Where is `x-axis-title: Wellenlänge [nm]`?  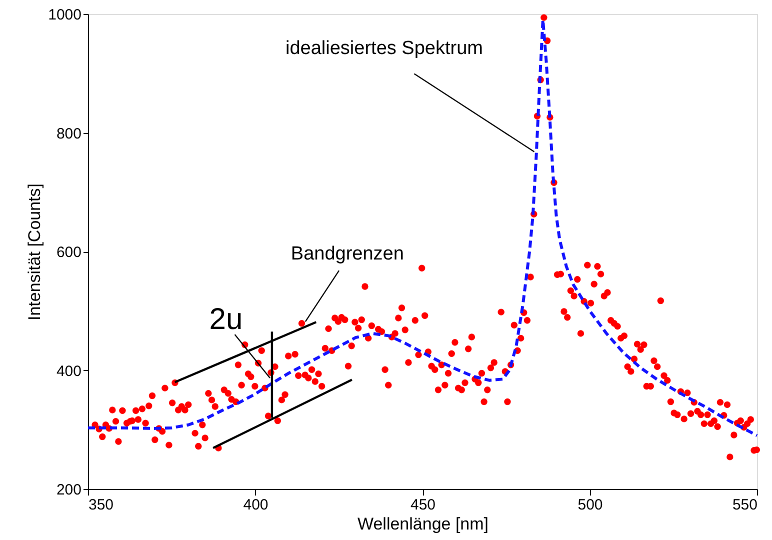 x-axis-title: Wellenlänge [nm] is located at coordinates (423, 524).